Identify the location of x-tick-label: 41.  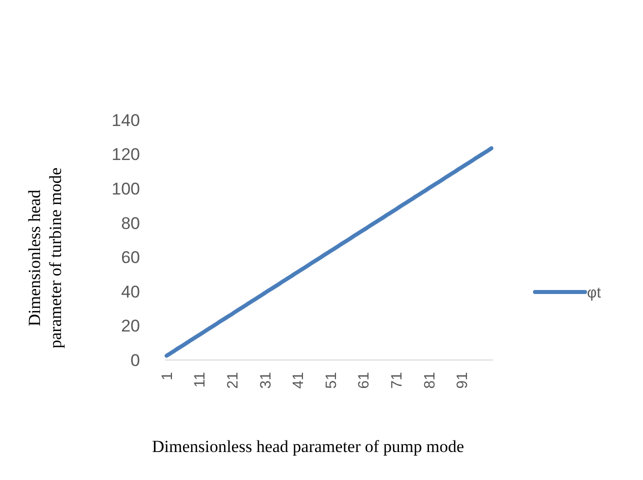
(299, 380).